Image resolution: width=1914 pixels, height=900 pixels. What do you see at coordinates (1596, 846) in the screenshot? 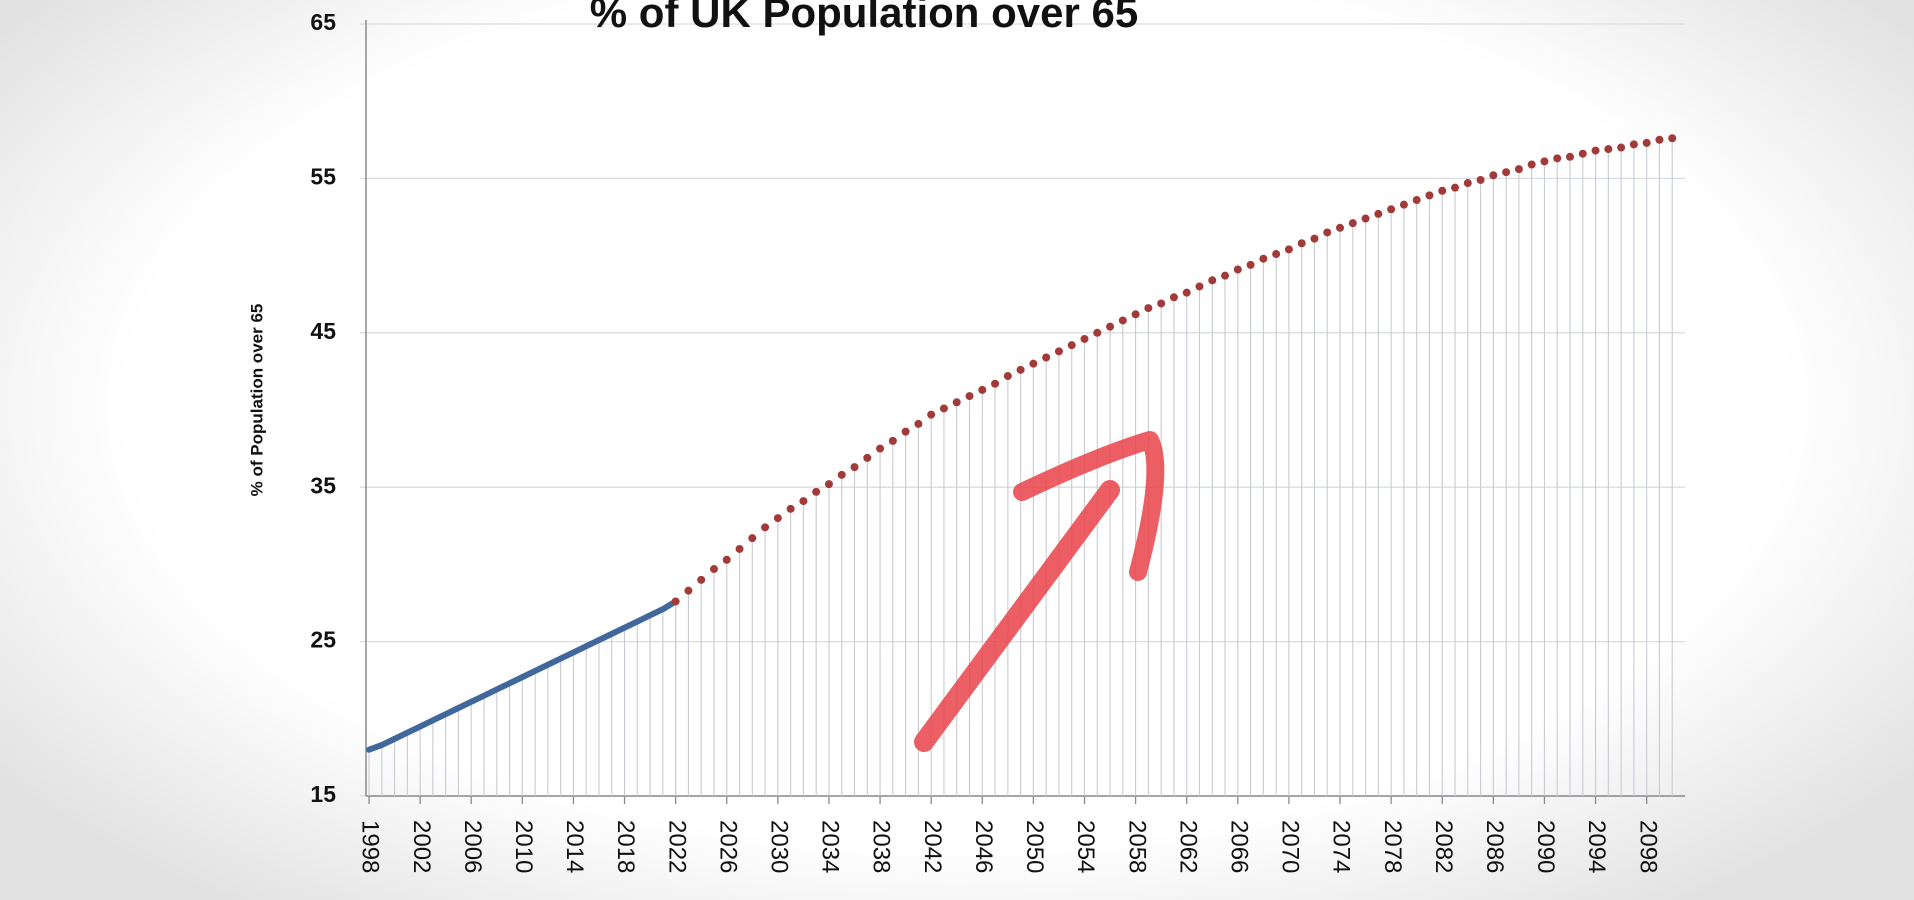
I see `x-tick-label: 2094` at bounding box center [1596, 846].